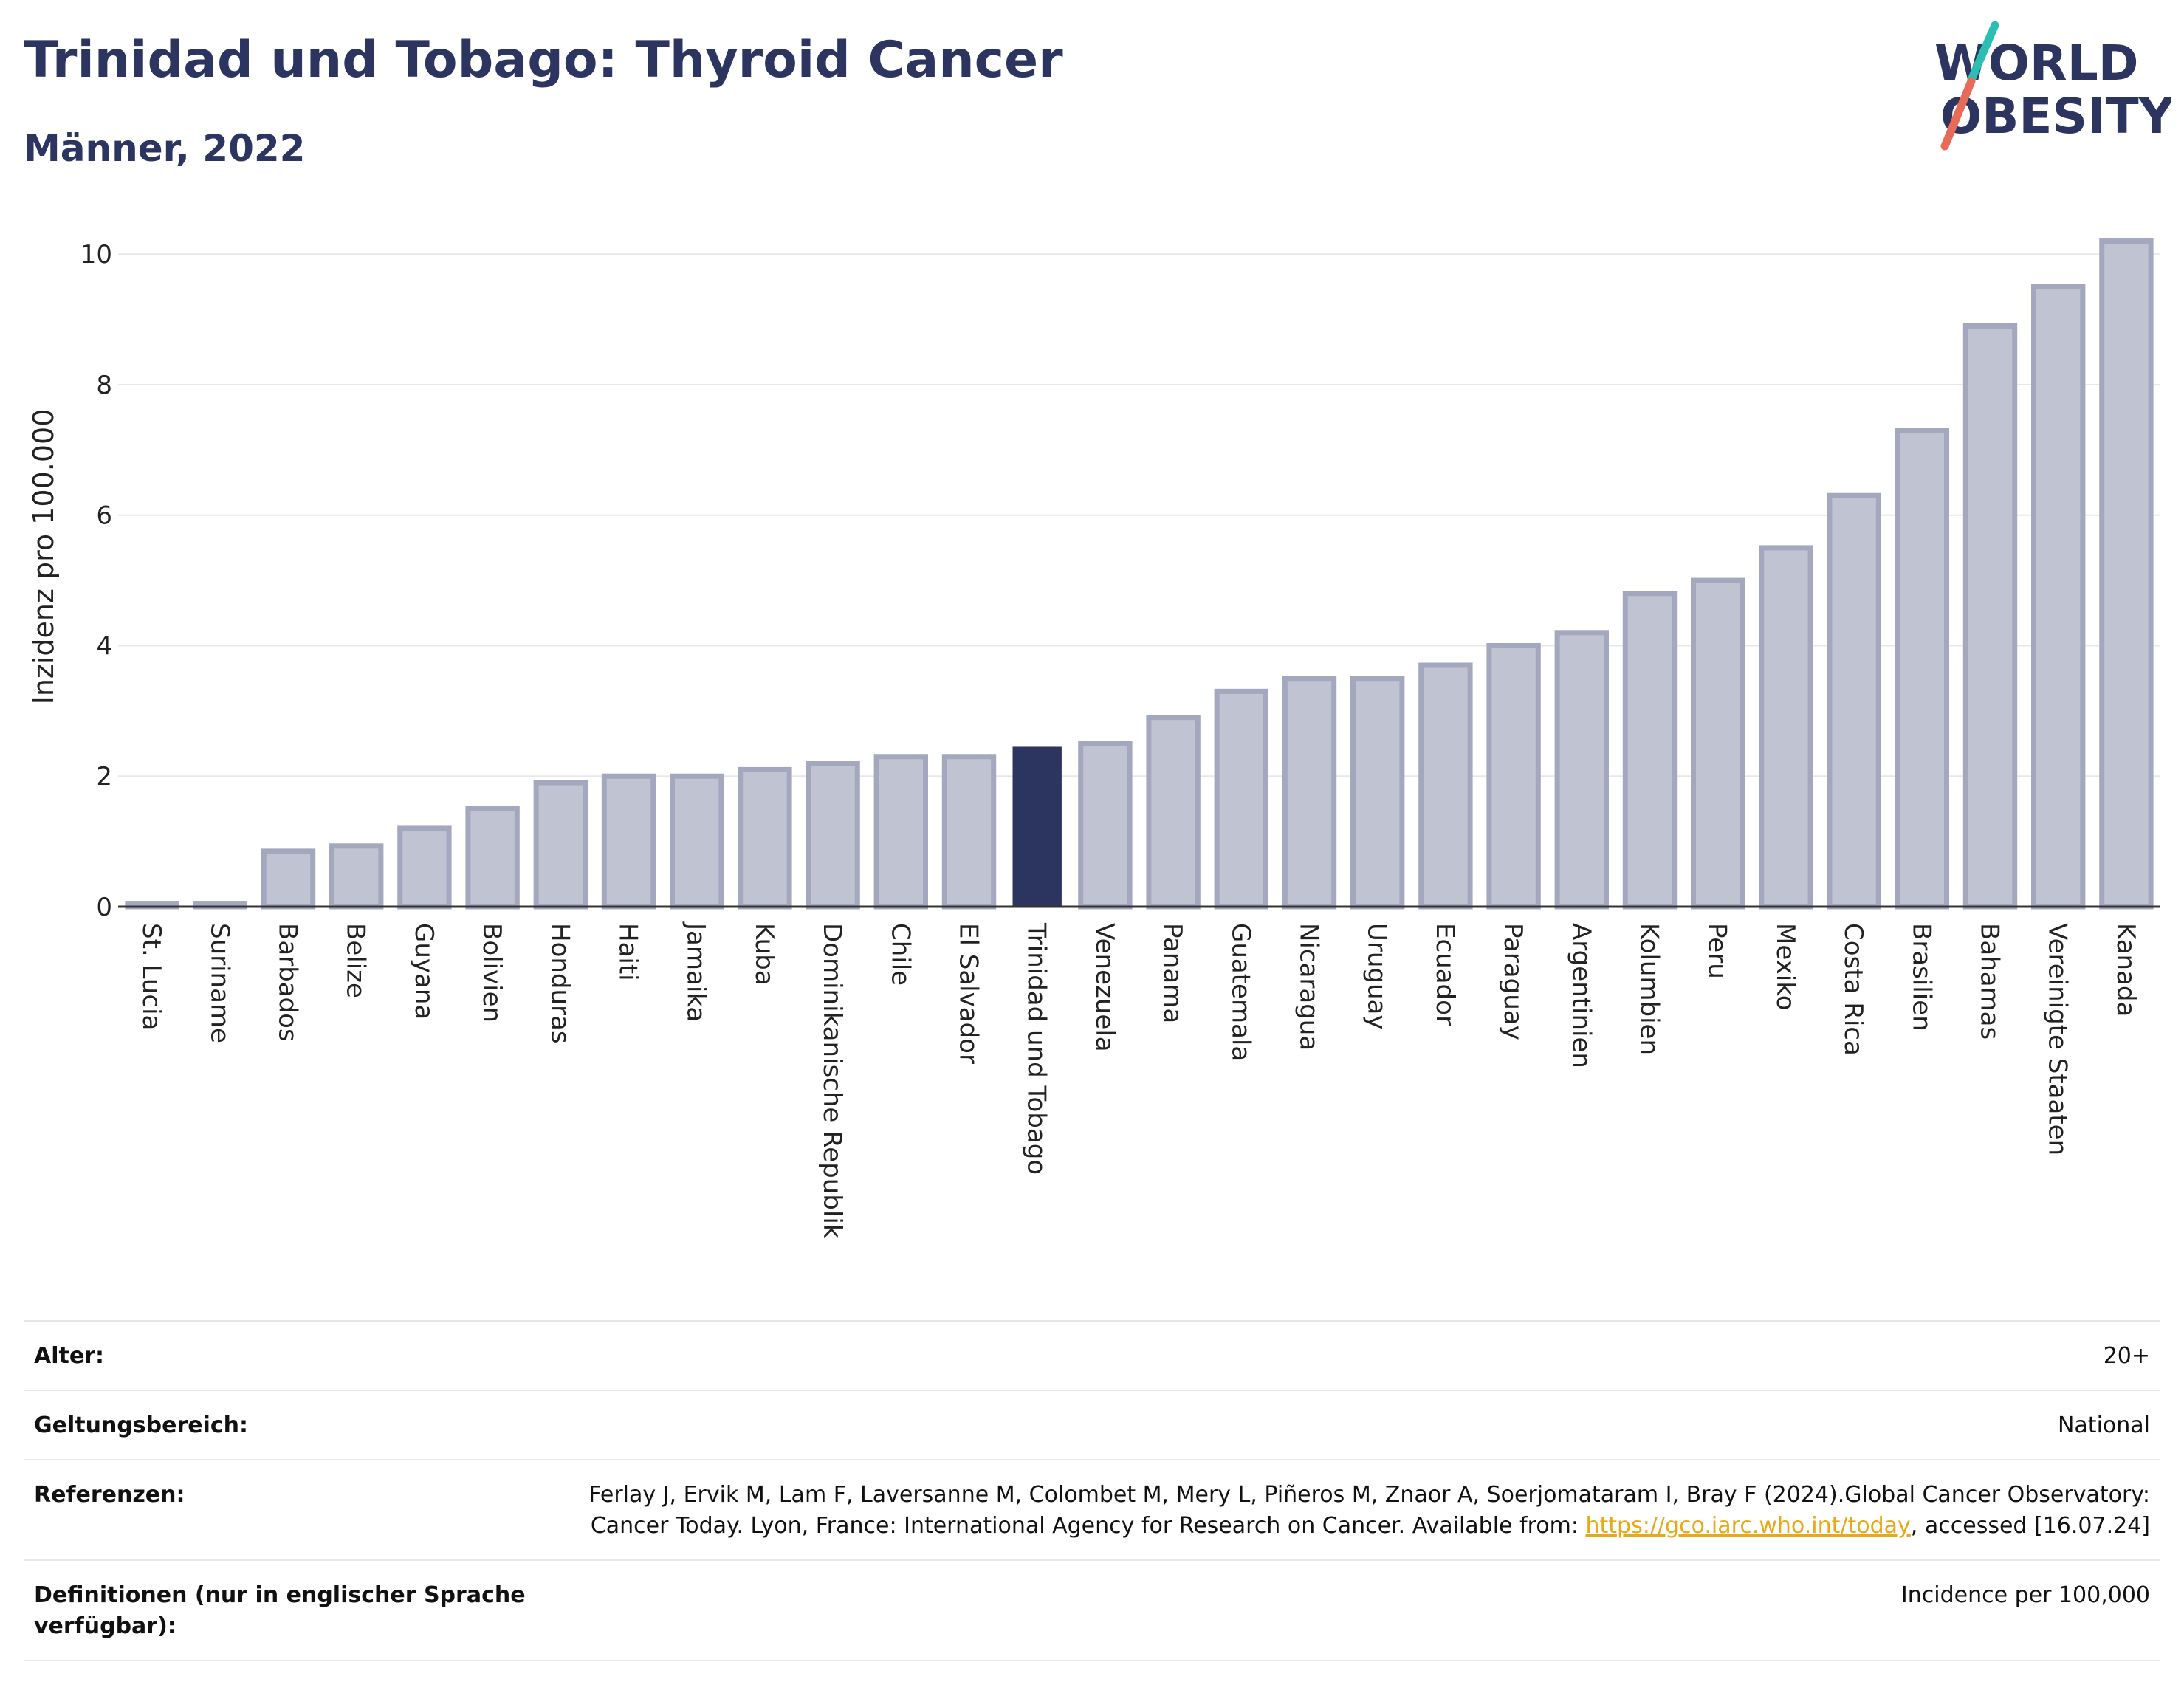  Describe the element at coordinates (1241, 992) in the screenshot. I see `x-tick-label: Guatemala` at that location.